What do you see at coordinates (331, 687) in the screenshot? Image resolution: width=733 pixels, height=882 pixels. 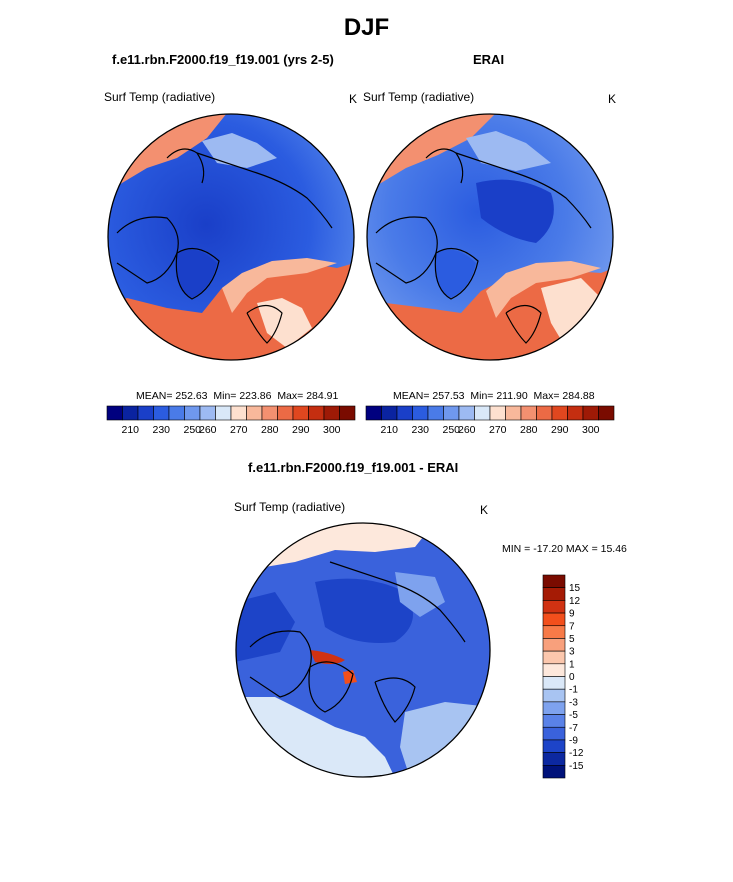 I see `diff-coast-greenland` at bounding box center [331, 687].